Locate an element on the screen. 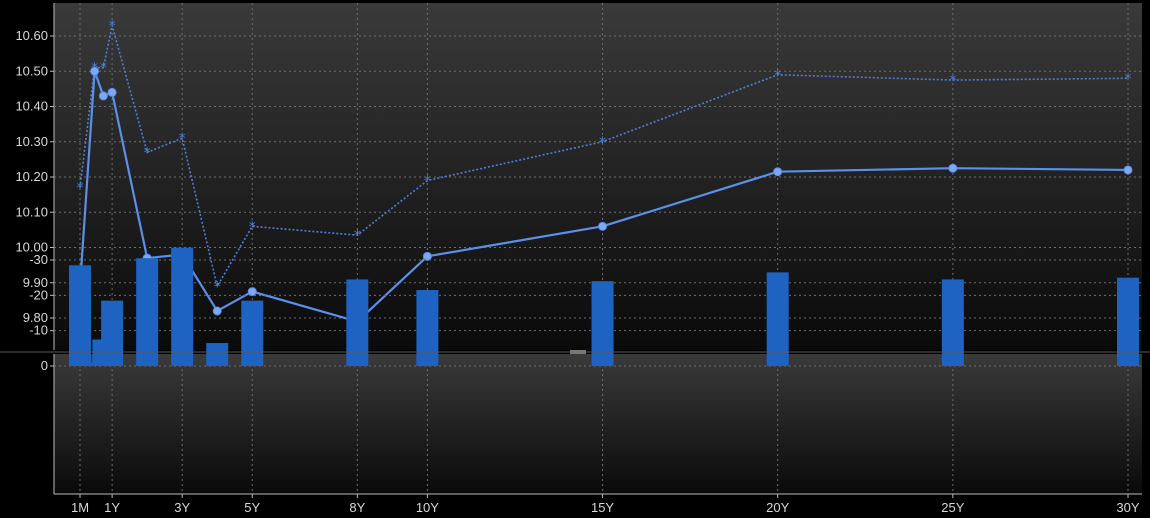  top-y-tick-label: 9.80 is located at coordinates (35, 317).